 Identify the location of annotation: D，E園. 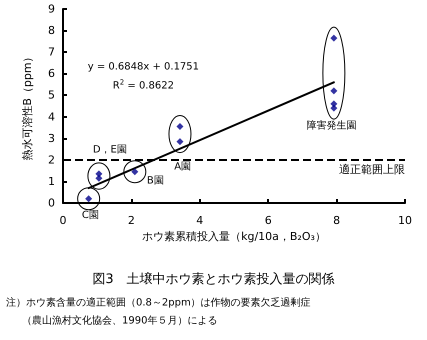
(109, 150).